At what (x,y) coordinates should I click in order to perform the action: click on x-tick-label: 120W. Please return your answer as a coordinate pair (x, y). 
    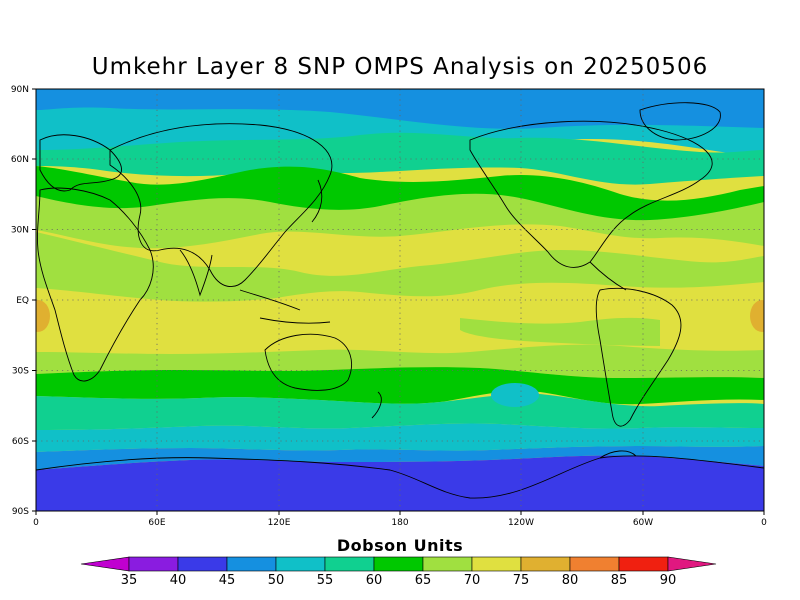
    Looking at the image, I should click on (521, 523).